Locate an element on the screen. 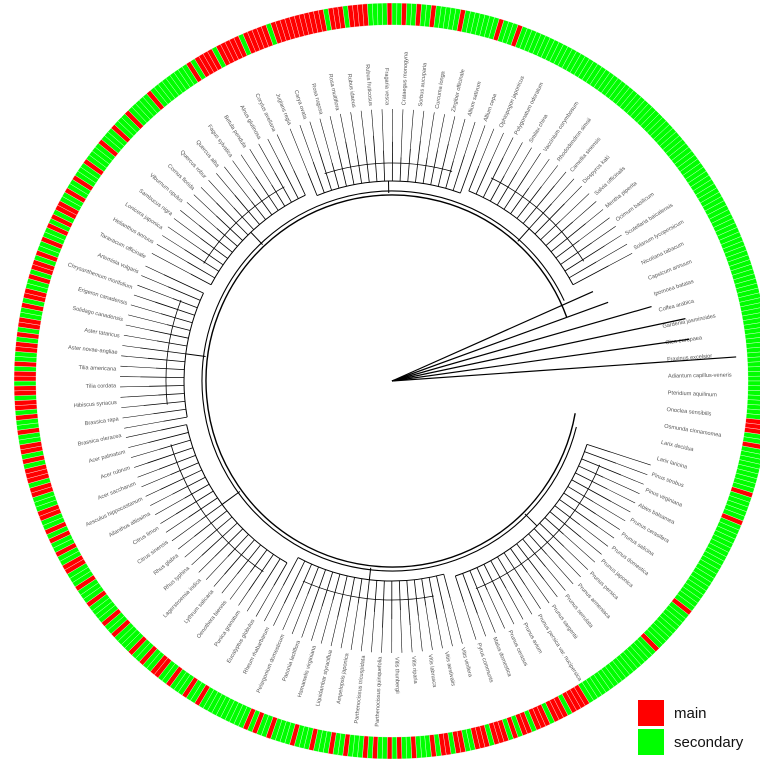 The height and width of the screenshot is (762, 760). legend-swatch-main is located at coordinates (651, 713).